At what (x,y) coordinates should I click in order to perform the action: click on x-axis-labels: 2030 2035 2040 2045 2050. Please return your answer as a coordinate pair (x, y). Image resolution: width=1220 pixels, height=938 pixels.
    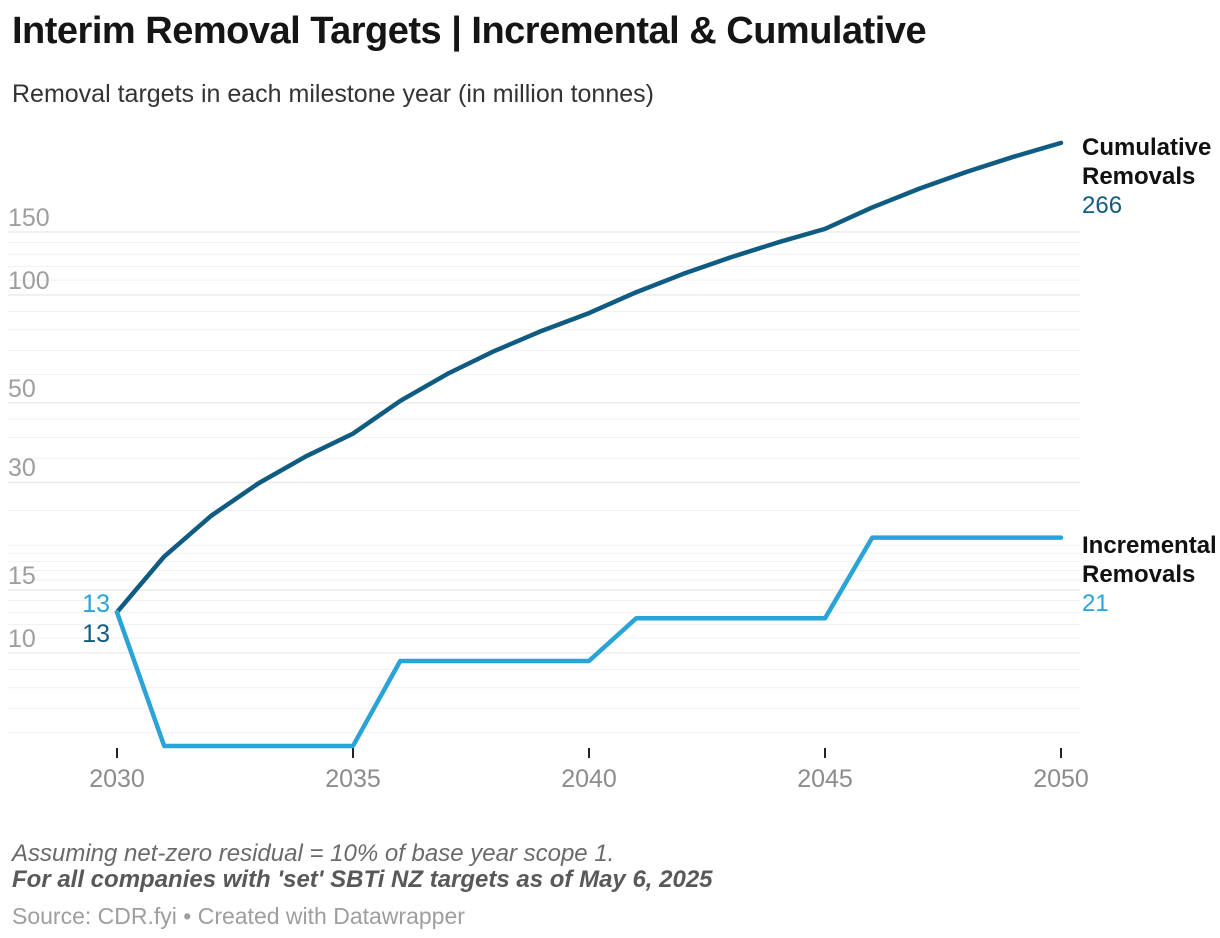
    Looking at the image, I should click on (589, 779).